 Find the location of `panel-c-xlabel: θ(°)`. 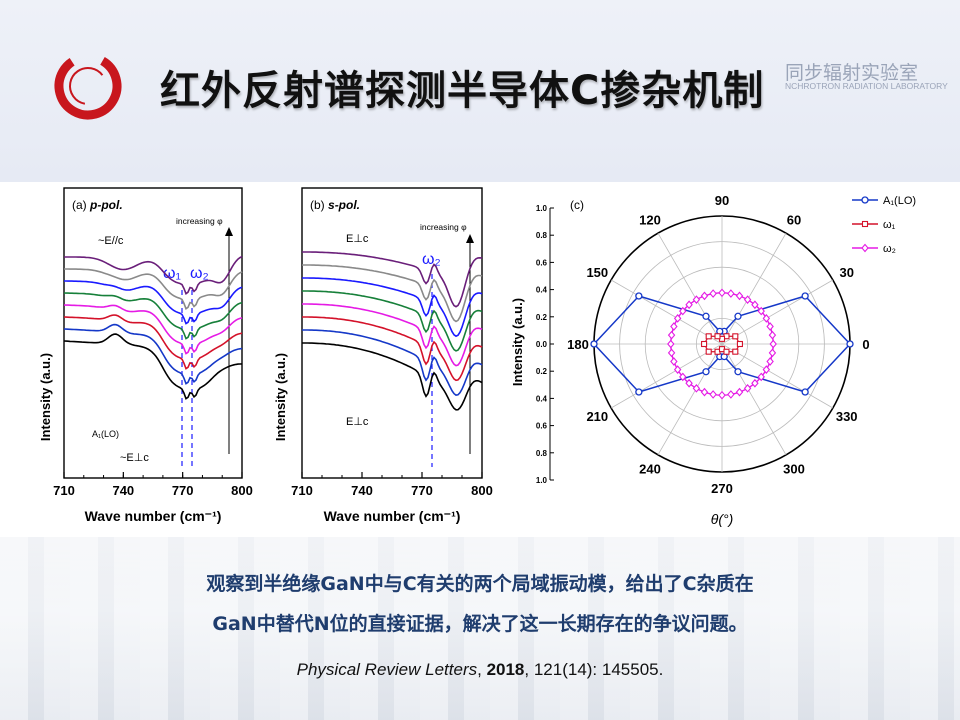

panel-c-xlabel: θ(°) is located at coordinates (722, 519).